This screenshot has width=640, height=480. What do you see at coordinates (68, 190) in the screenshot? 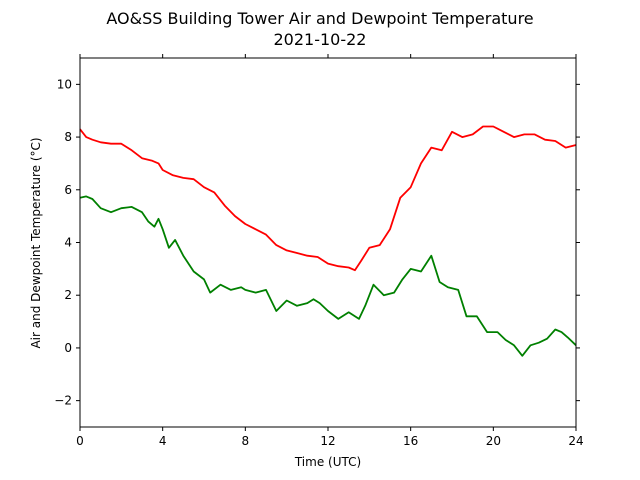
I see `y-tick-label: 6` at bounding box center [68, 190].